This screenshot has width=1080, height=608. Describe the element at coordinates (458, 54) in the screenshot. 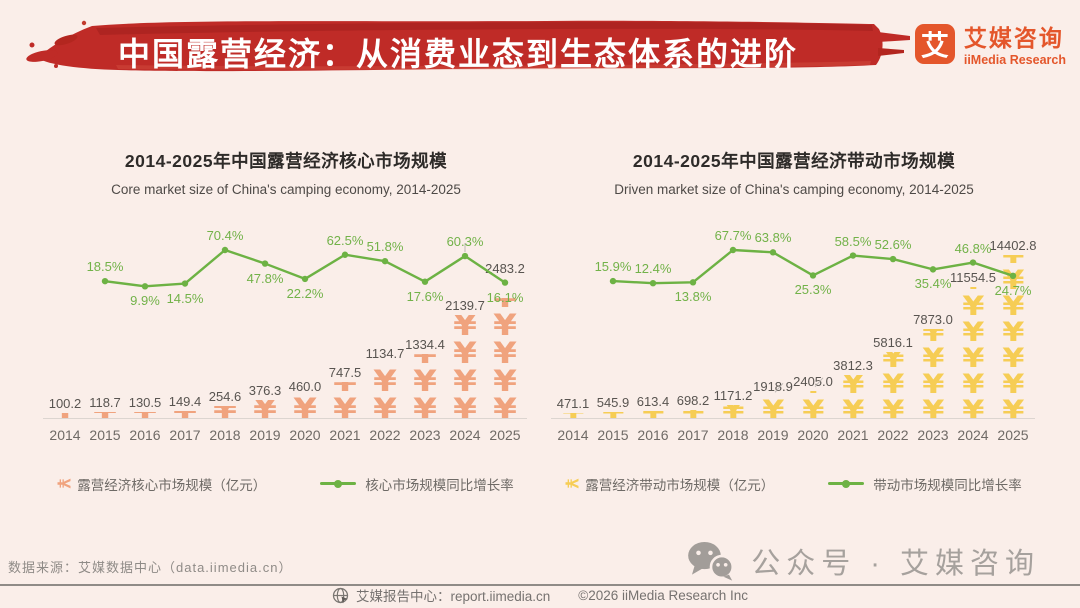

I see `page-title: 中国露营经济：从消费业态到生态体系的进阶` at that location.